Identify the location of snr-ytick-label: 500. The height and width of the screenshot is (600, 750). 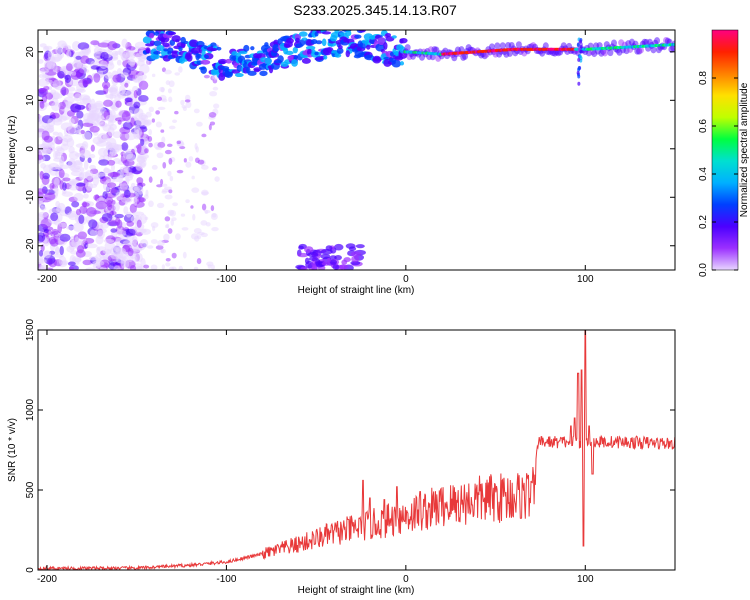
(30, 489).